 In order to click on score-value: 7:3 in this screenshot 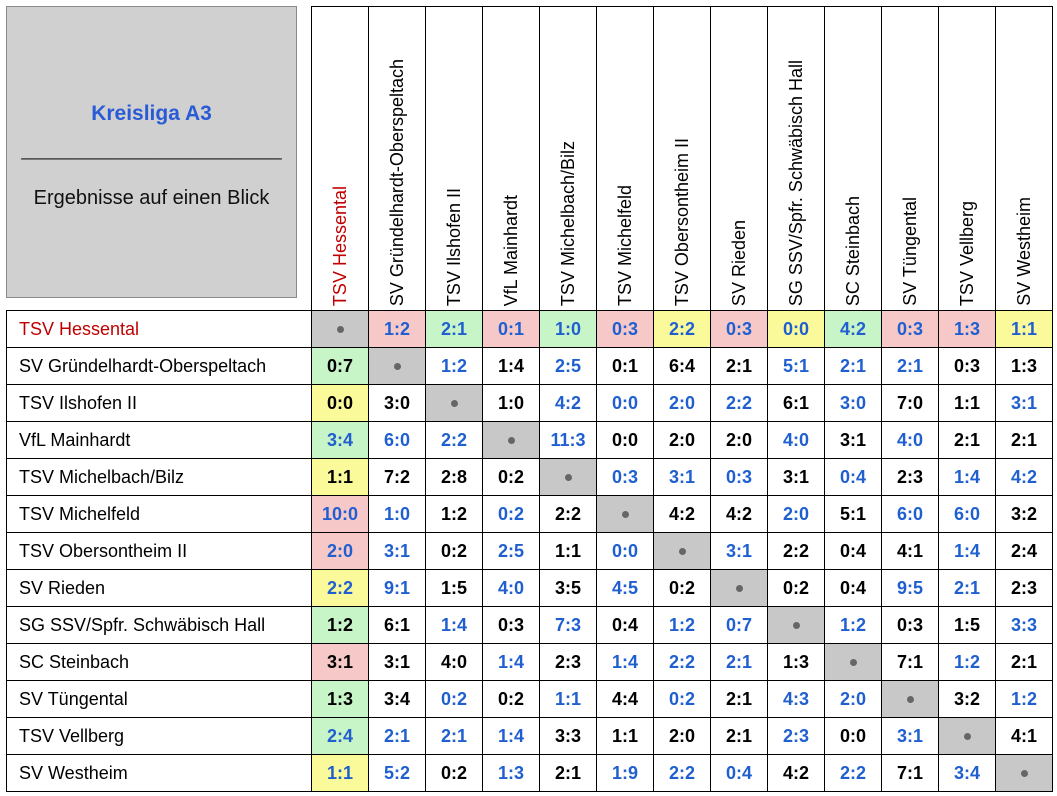, I will do `click(567, 624)`.